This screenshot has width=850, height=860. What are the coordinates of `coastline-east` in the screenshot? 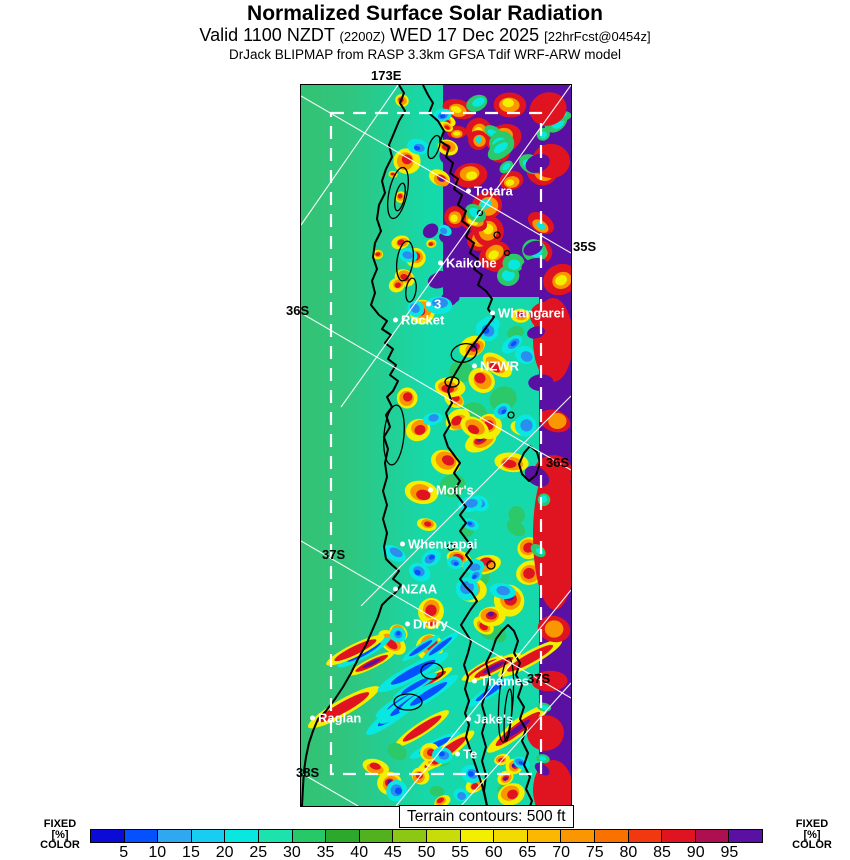 It's located at (458, 445).